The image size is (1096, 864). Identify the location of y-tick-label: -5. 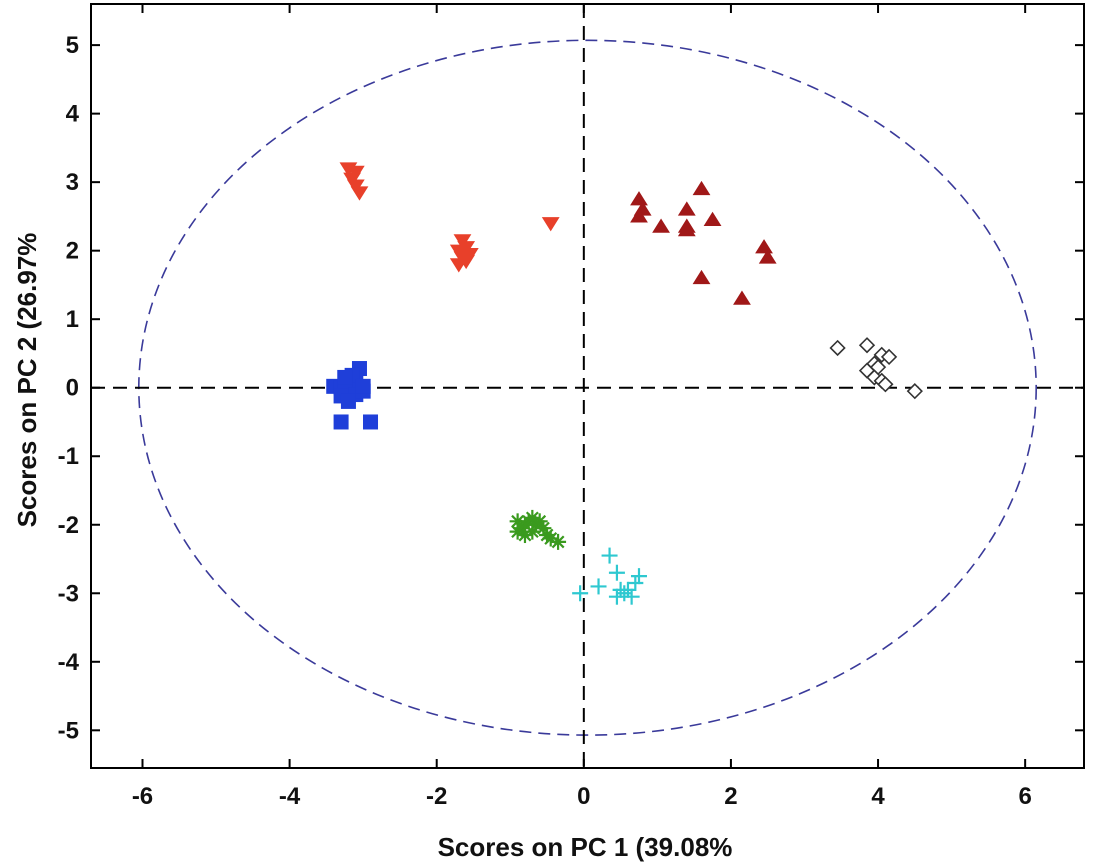
(68, 730).